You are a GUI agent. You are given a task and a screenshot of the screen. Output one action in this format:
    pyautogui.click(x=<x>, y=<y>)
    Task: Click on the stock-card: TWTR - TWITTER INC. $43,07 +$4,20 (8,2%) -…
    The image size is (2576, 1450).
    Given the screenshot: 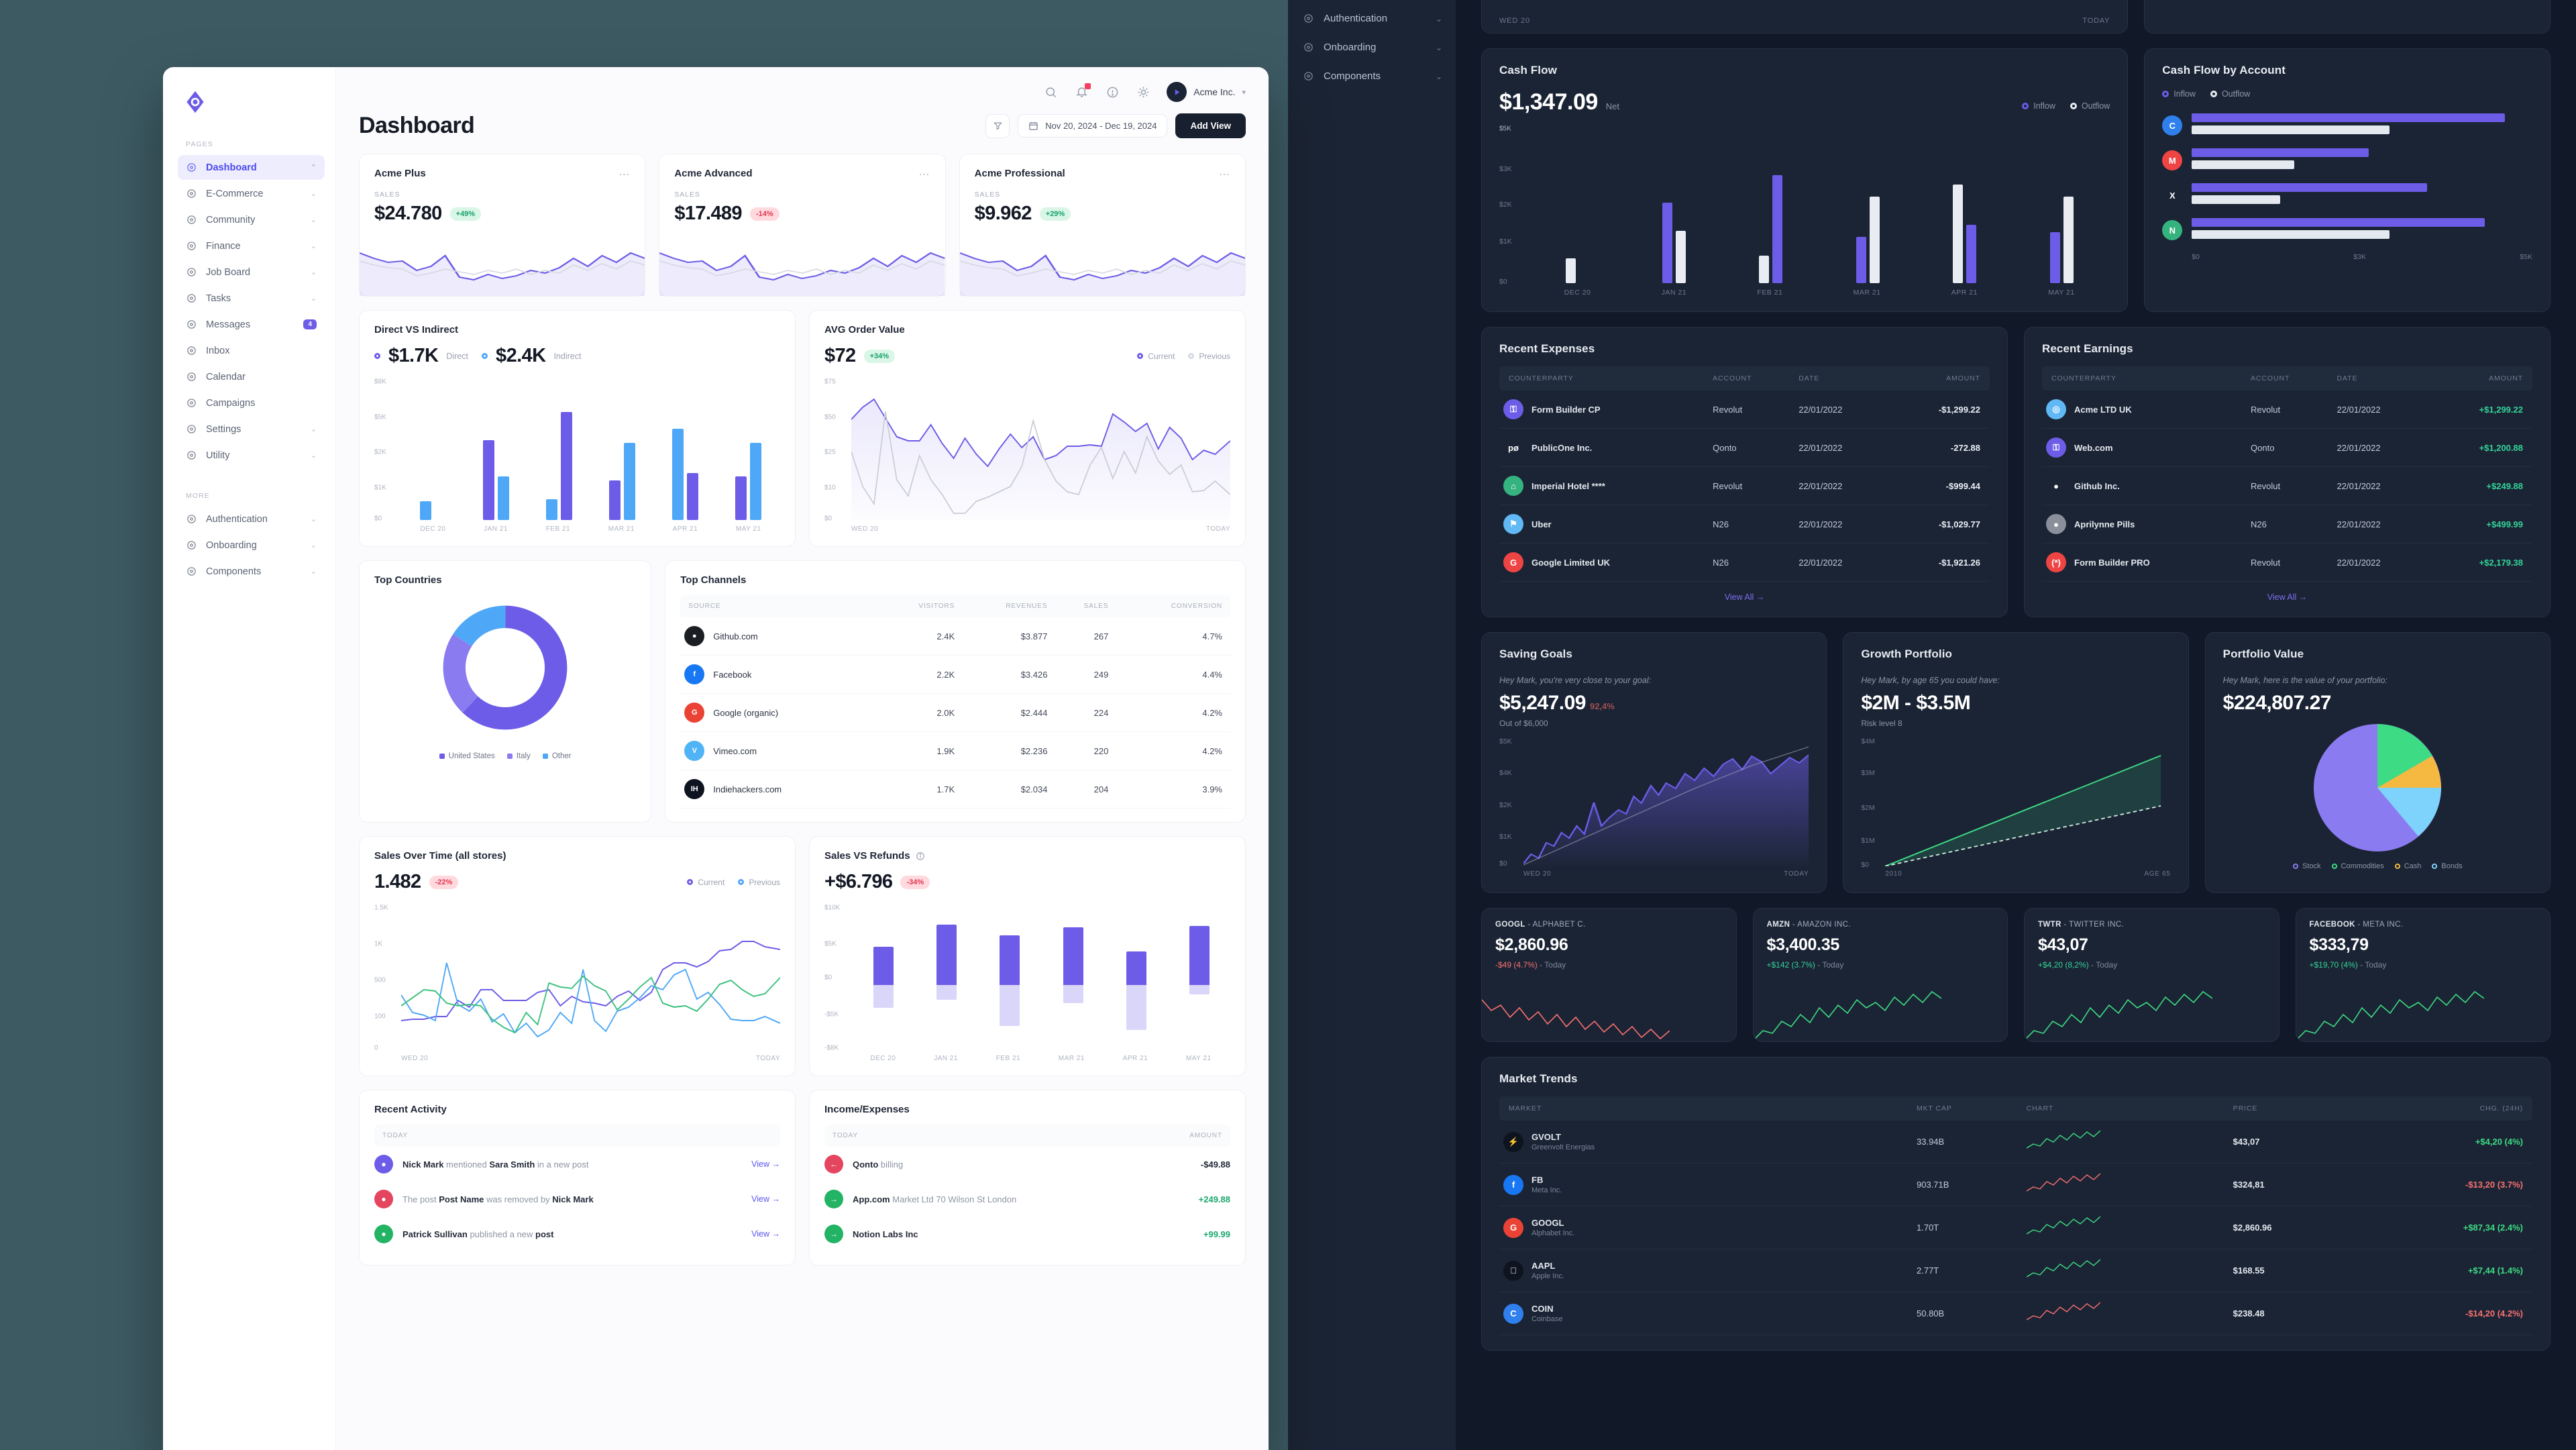 What is the action you would take?
    pyautogui.click(x=2151, y=975)
    